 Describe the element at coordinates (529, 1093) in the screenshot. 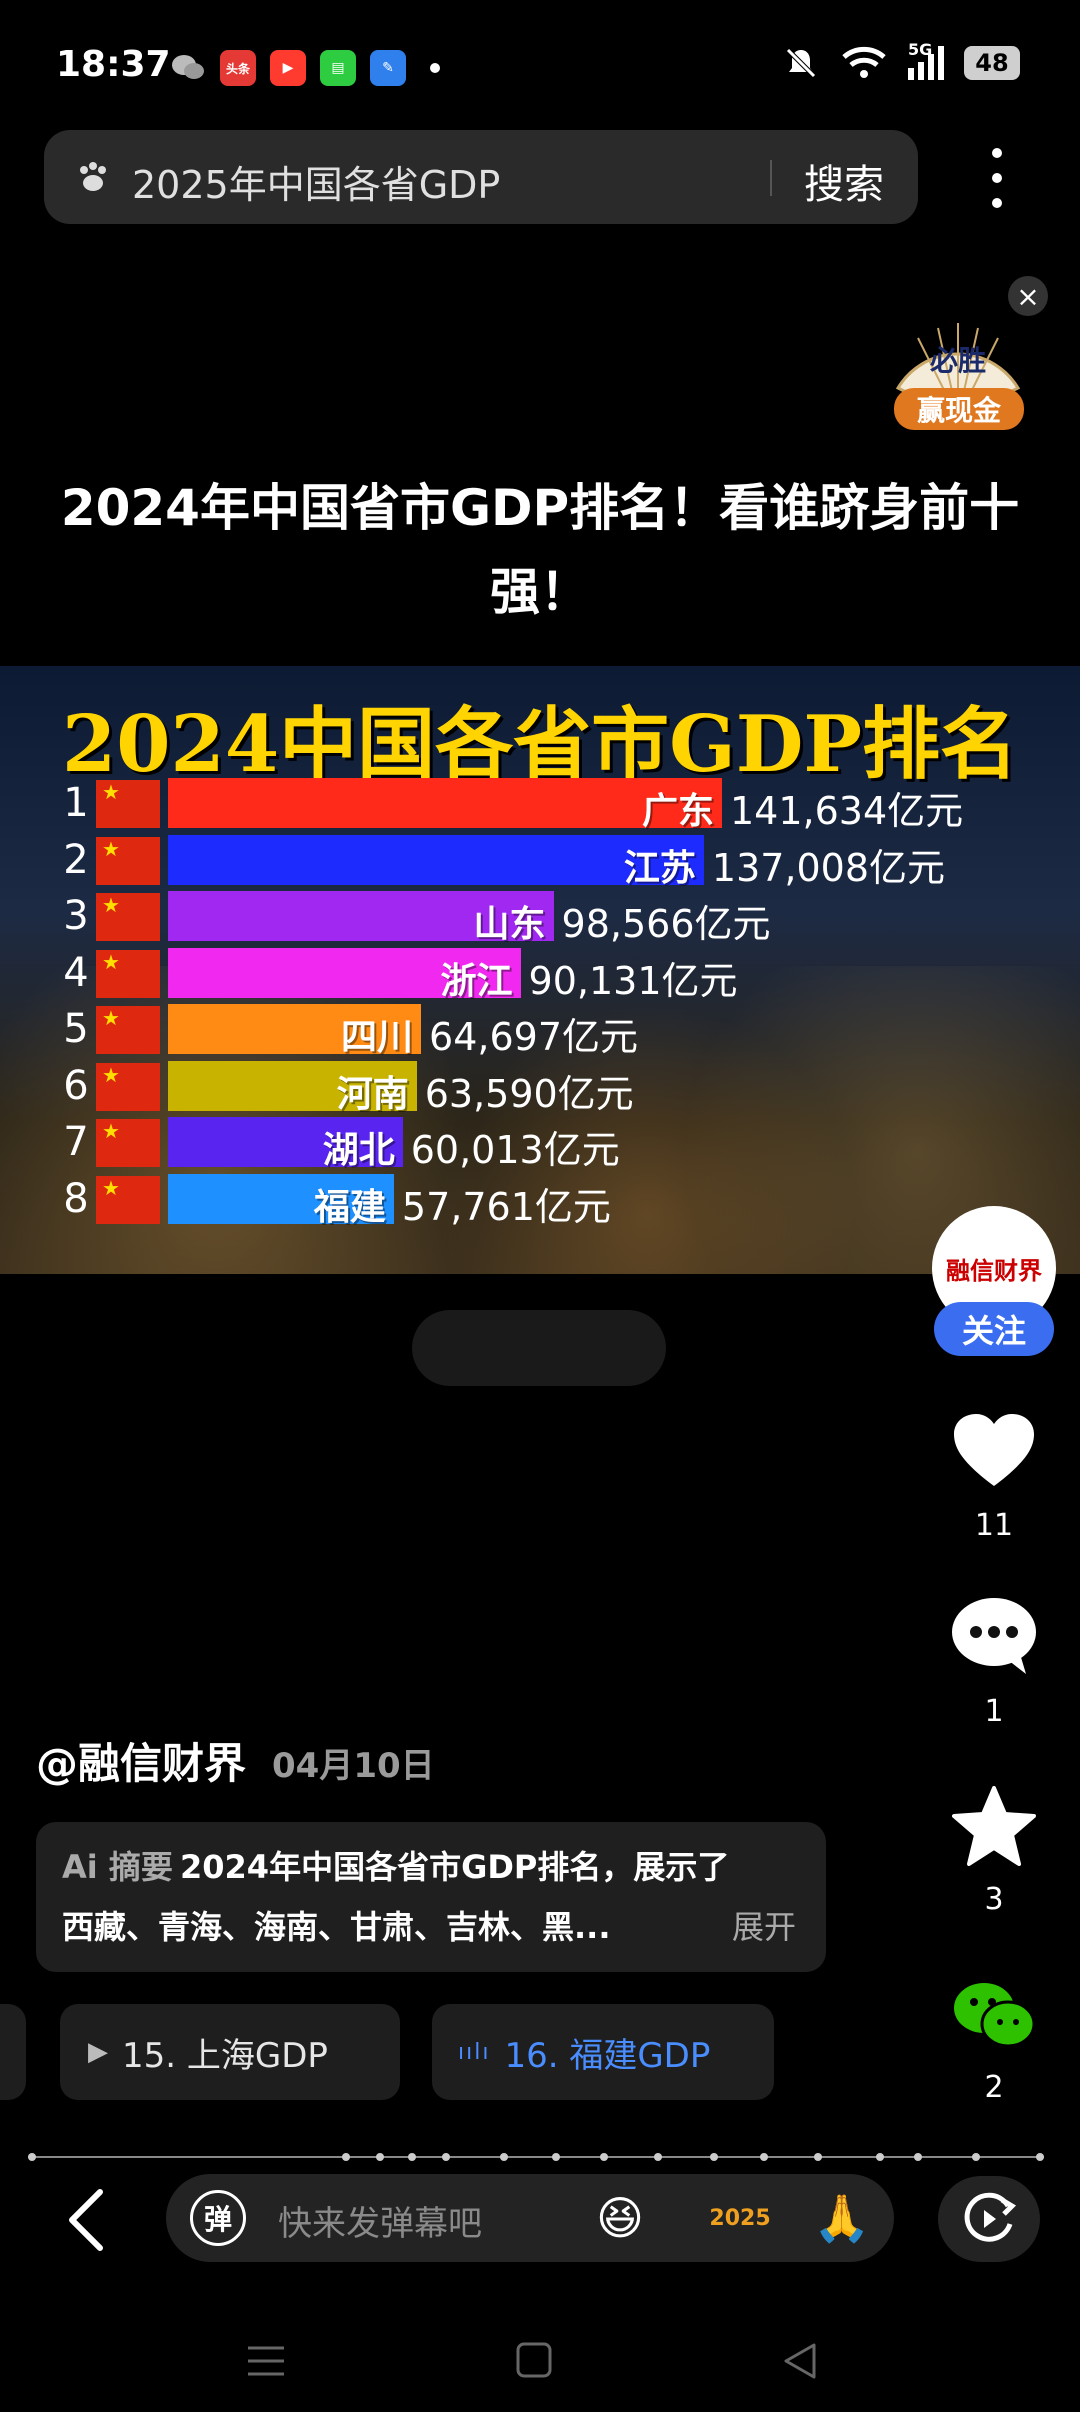

I see `chart-value-label: 63,590亿元` at that location.